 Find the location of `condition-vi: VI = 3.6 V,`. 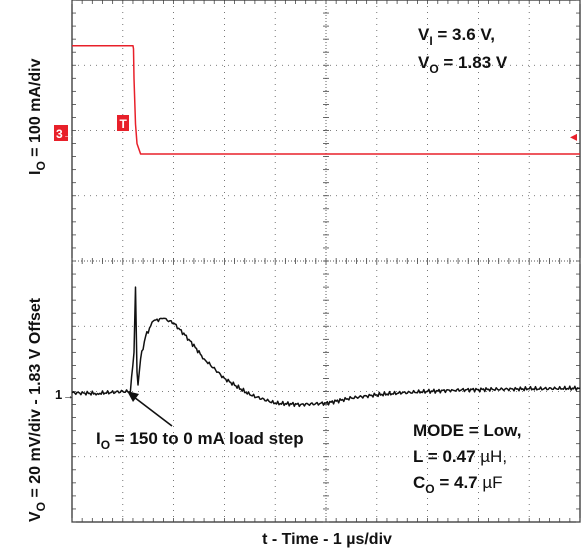

condition-vi: VI = 3.6 V, is located at coordinates (456, 36).